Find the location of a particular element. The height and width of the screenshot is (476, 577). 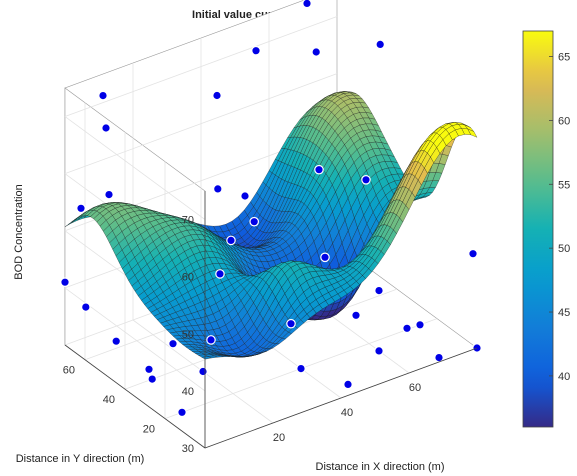

y-axis-label: Distance in Y direction (m) is located at coordinates (80, 459).